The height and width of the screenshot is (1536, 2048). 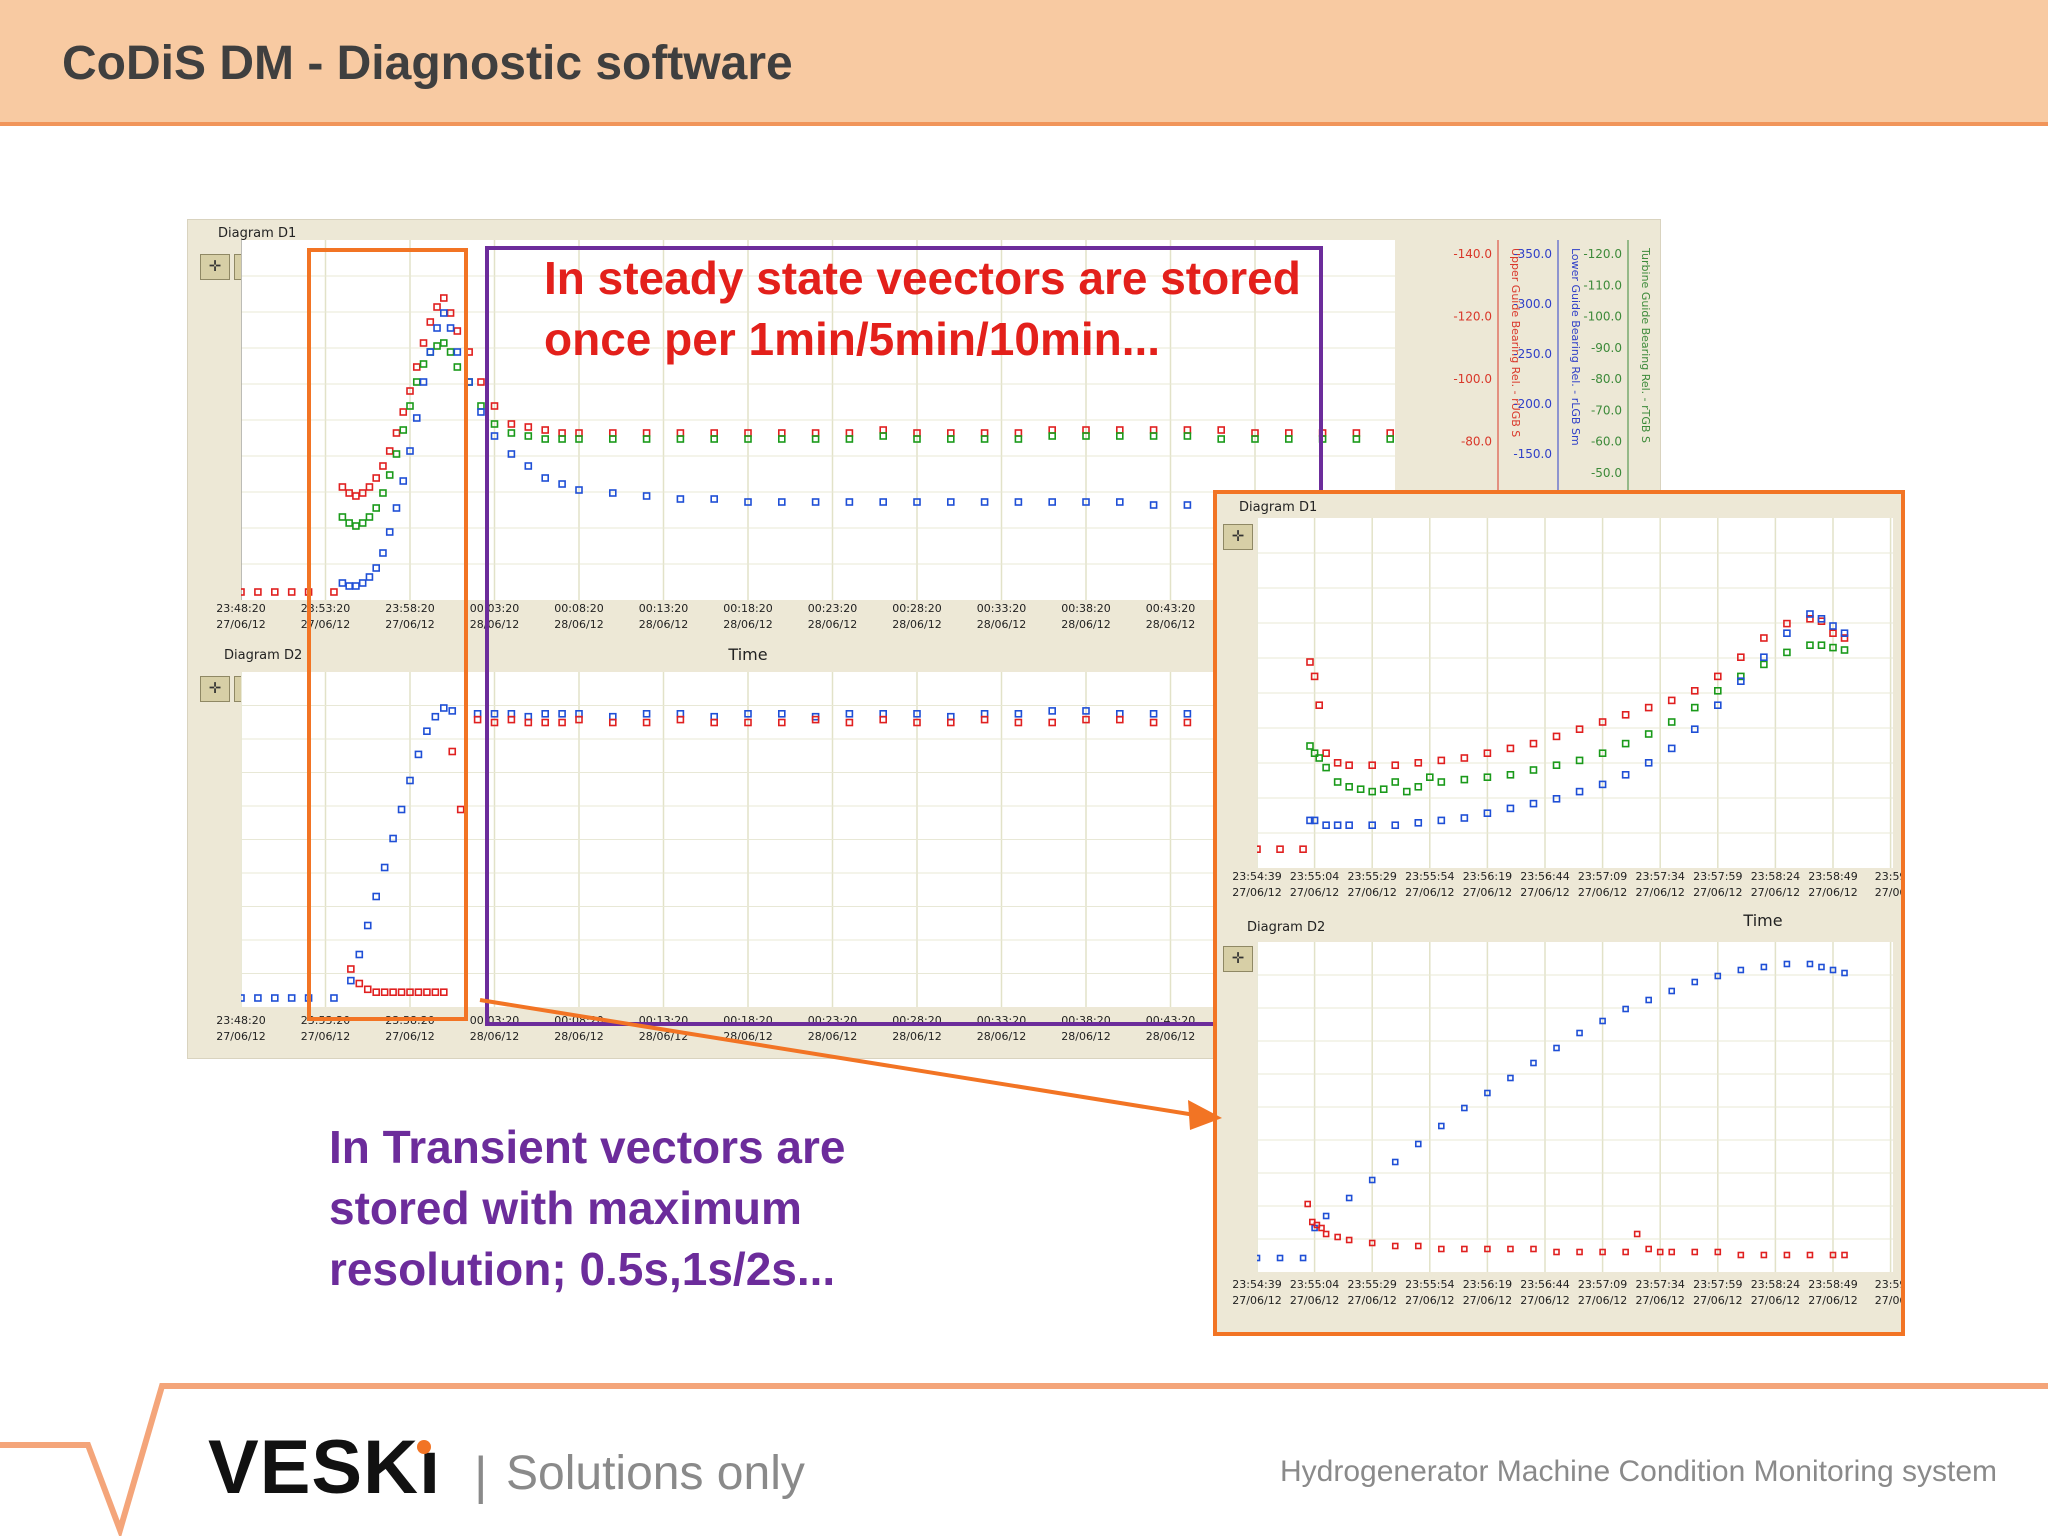 I want to click on right-axis-tick: -120.0, so click(x=1472, y=317).